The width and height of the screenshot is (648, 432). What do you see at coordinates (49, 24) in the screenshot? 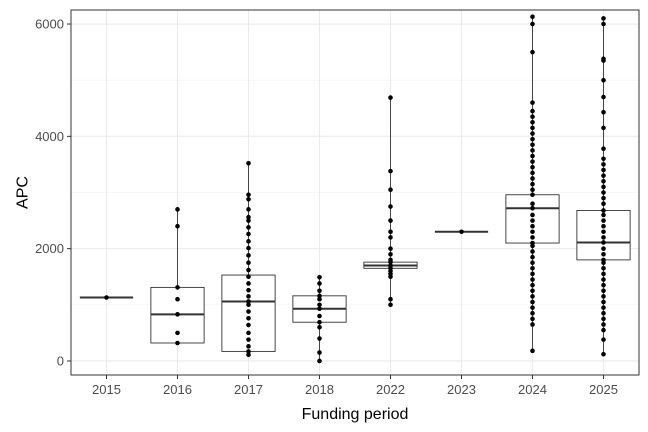
I see `y-tick-label: 6000` at bounding box center [49, 24].